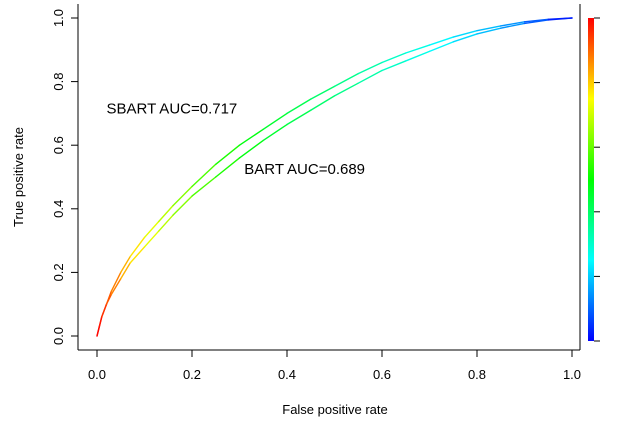 This screenshot has width=621, height=423. I want to click on colorbar, so click(591, 179).